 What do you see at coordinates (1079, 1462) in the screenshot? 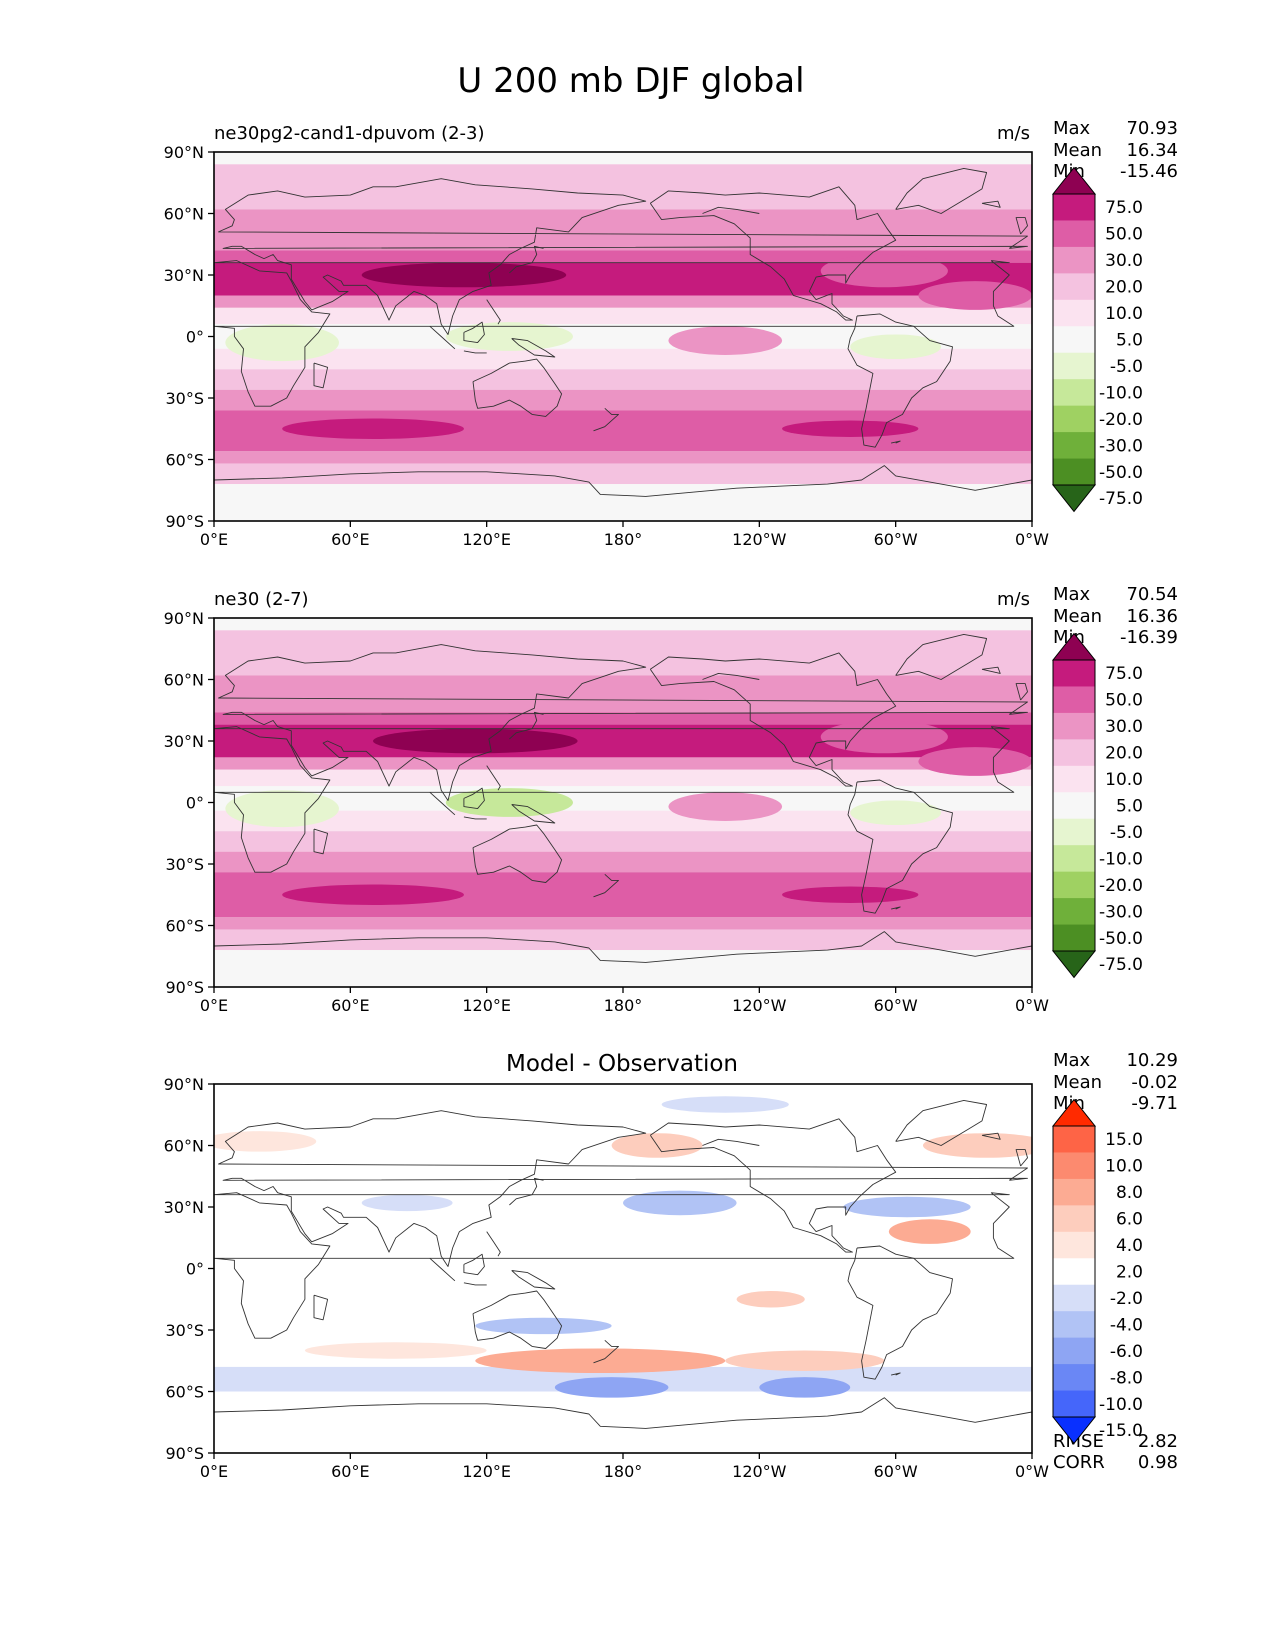
I see `corr-label: CORR` at bounding box center [1079, 1462].